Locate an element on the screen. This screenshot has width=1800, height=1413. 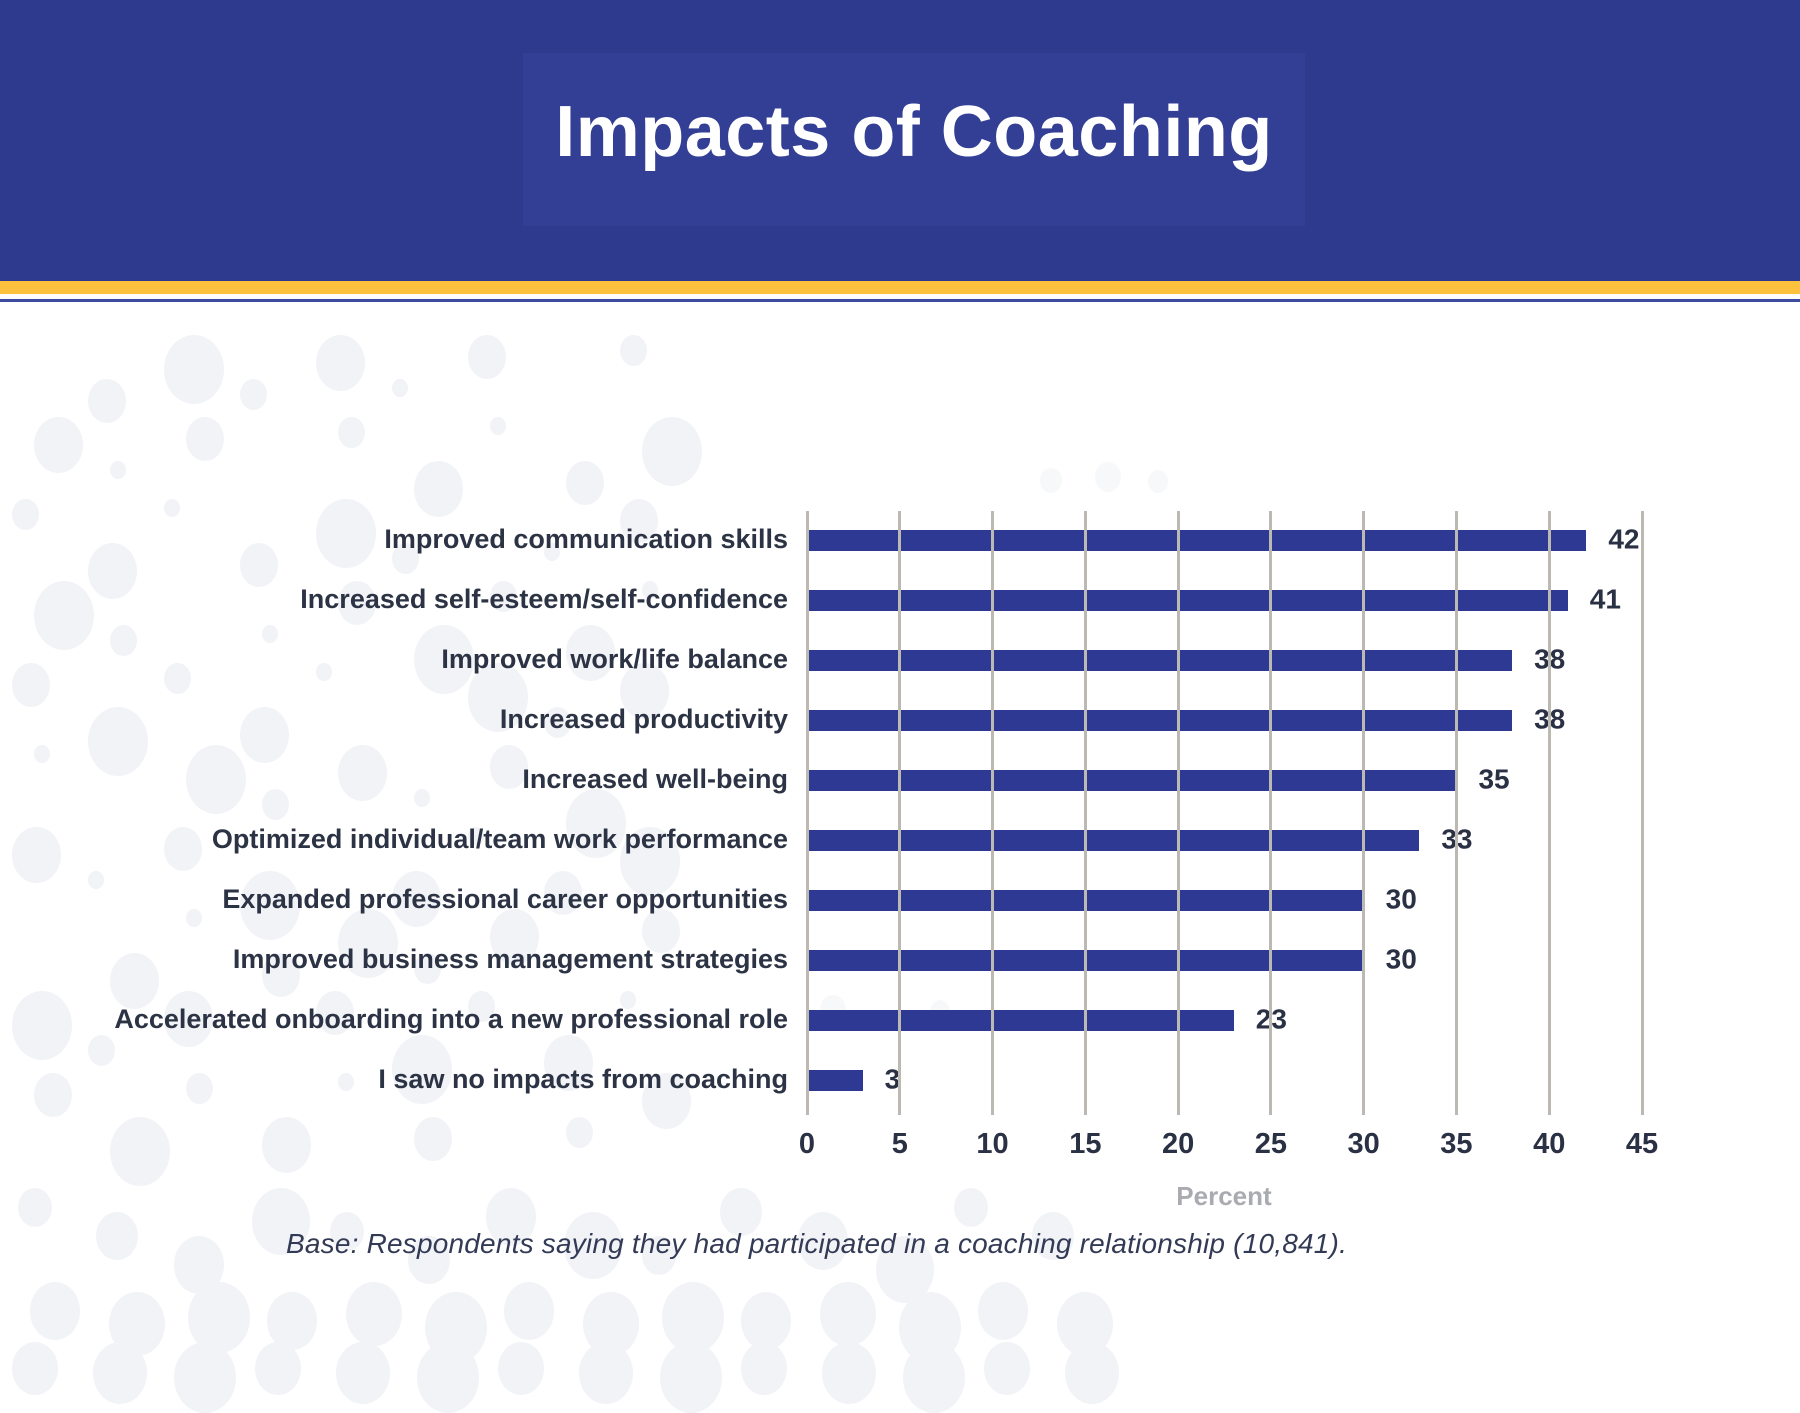
bar-zone: 33 is located at coordinates (1274, 840).